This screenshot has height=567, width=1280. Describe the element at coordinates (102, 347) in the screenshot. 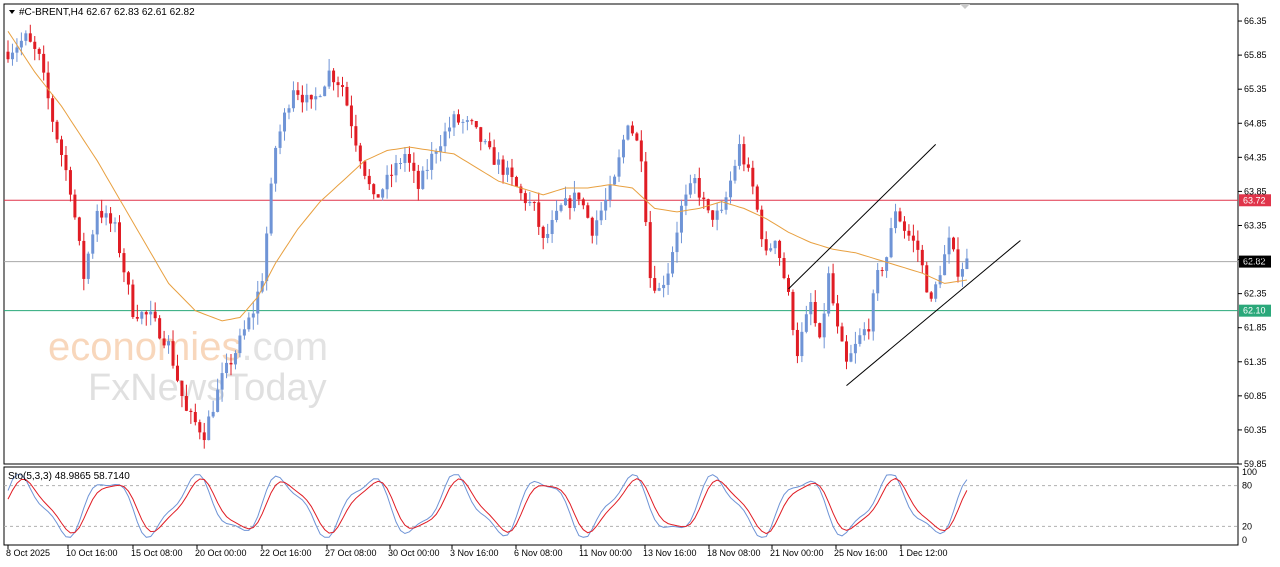

I see `watermark-brand-1: econo` at that location.